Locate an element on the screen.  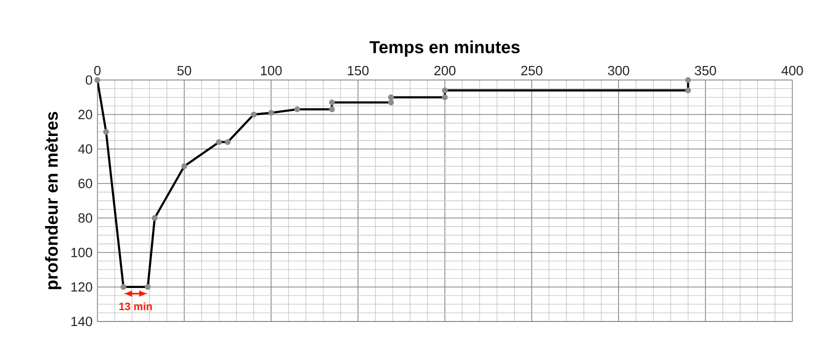
x-tick-label: 150 is located at coordinates (358, 71).